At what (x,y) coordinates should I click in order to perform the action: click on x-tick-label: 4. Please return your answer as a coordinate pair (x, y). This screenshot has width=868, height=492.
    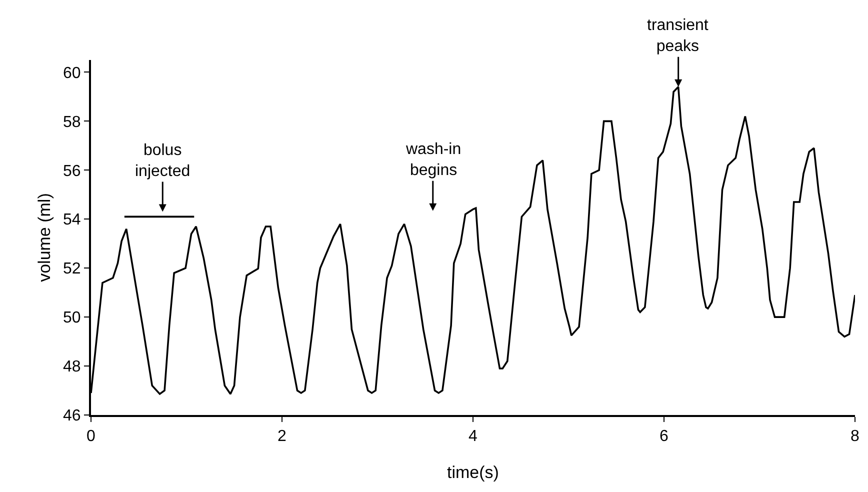
    Looking at the image, I should click on (473, 437).